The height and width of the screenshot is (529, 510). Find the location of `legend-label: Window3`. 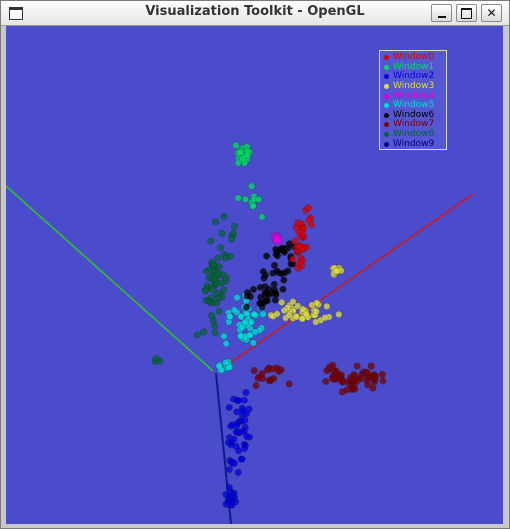

legend-label: Window3 is located at coordinates (414, 86).